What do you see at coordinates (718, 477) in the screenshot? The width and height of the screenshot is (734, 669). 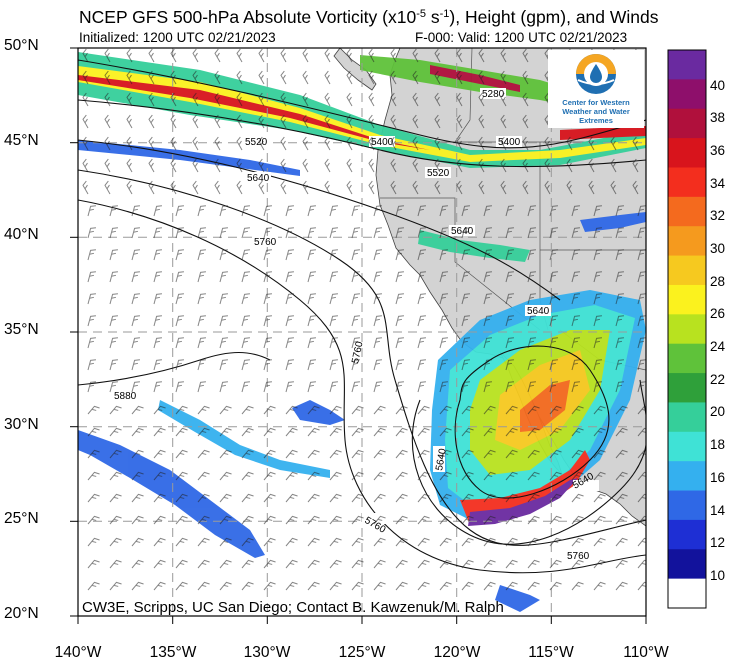 I see `colorbar-label: 16` at bounding box center [718, 477].